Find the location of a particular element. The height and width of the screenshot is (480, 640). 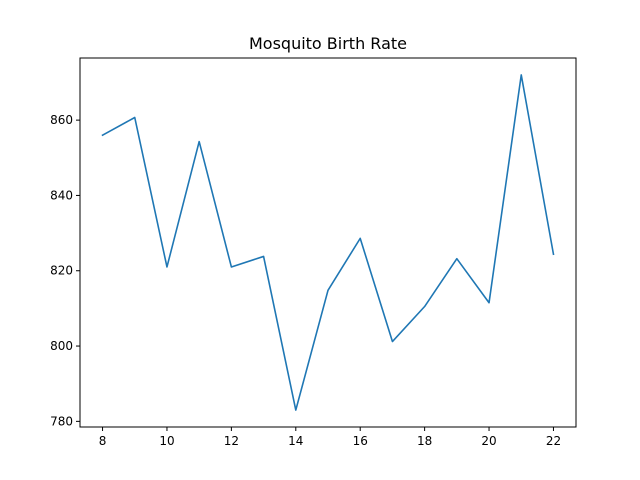

x-tick-label: 16 is located at coordinates (360, 441).